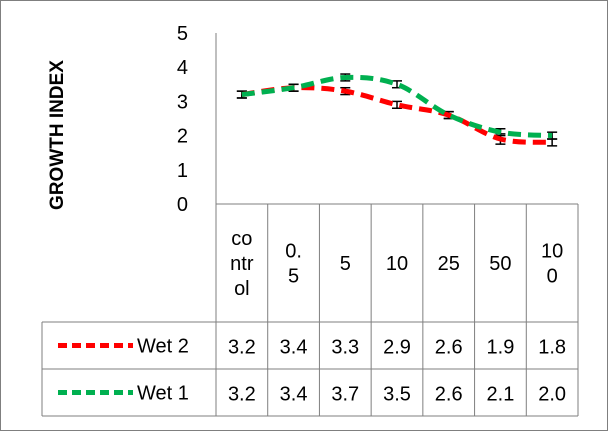 The width and height of the screenshot is (608, 431). I want to click on y-tick-label: 4, so click(182, 68).